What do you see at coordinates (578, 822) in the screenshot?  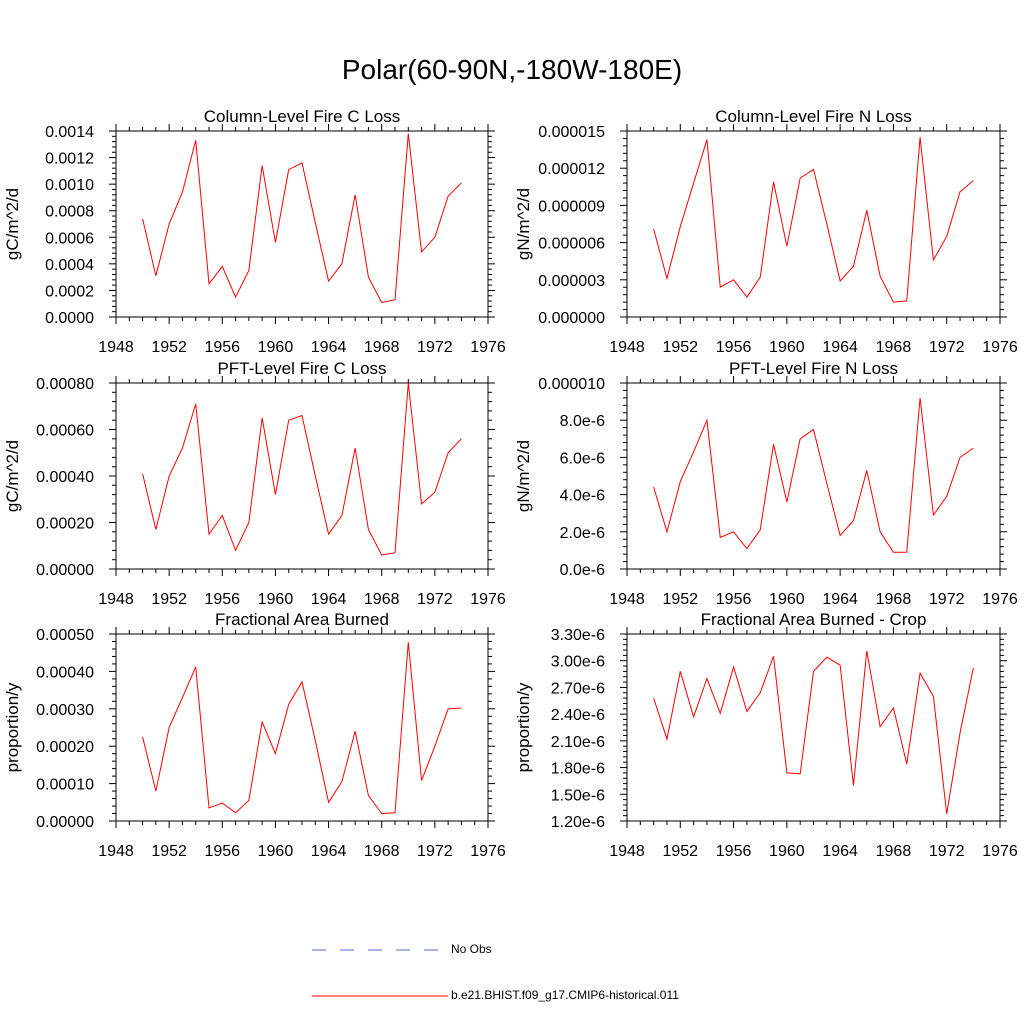 I see `y-tick-label: 1.20e-6` at bounding box center [578, 822].